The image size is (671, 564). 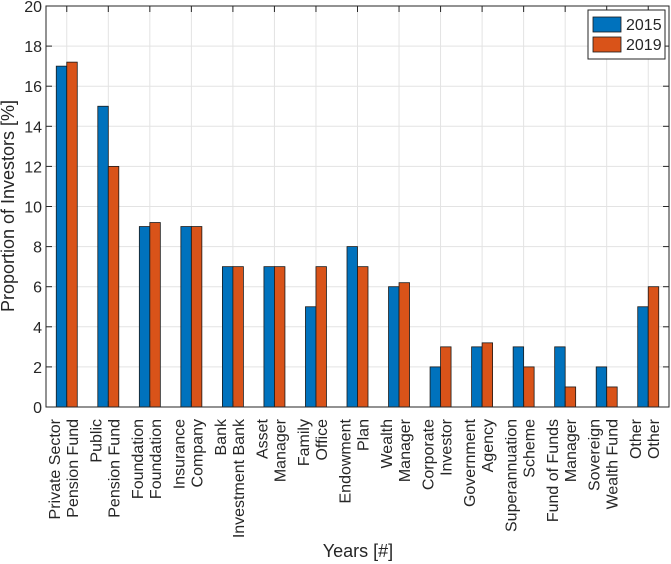 What do you see at coordinates (512, 475) in the screenshot?
I see `x-tick-label: Superannuation` at bounding box center [512, 475].